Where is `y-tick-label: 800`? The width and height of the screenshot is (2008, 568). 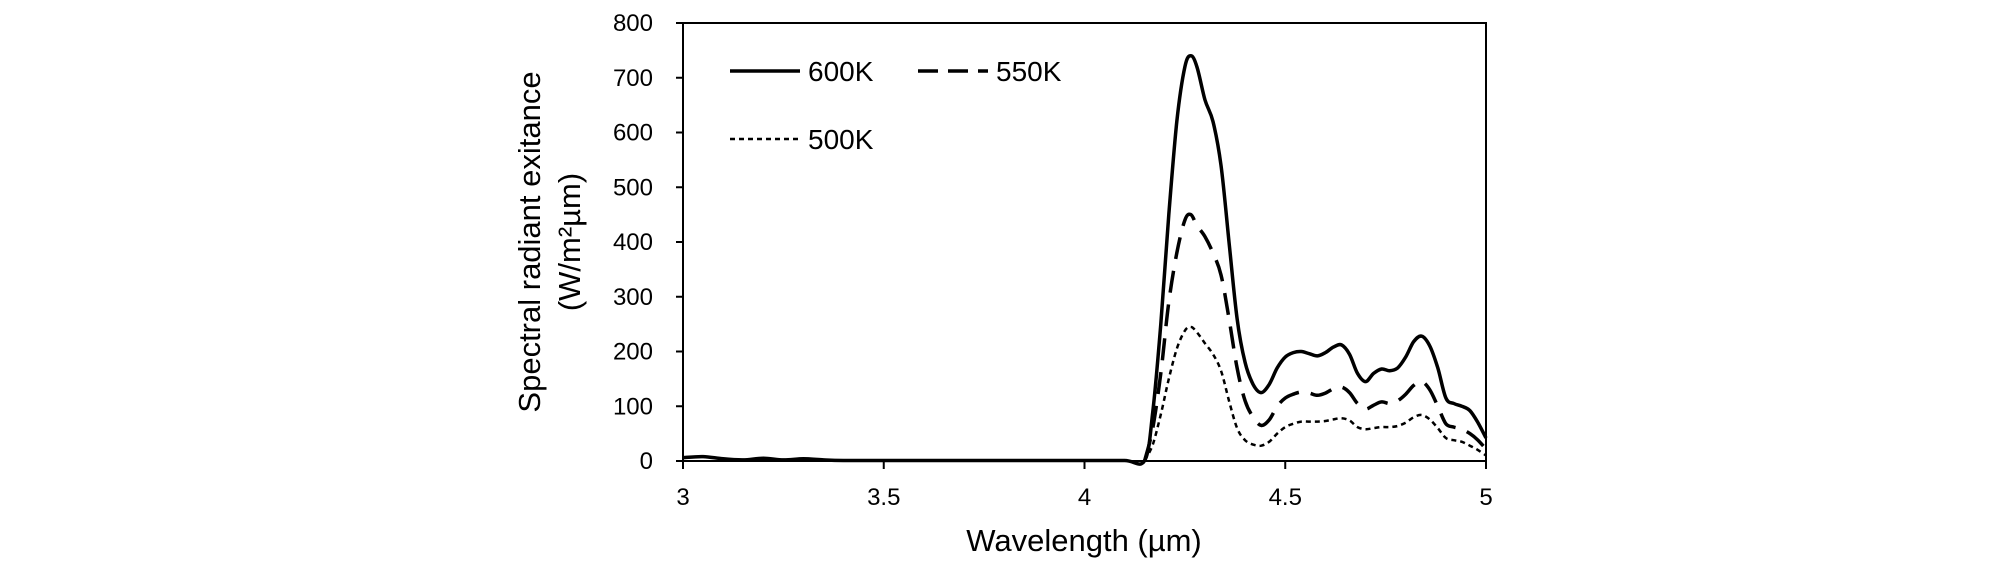
y-tick-label: 800 is located at coordinates (633, 23).